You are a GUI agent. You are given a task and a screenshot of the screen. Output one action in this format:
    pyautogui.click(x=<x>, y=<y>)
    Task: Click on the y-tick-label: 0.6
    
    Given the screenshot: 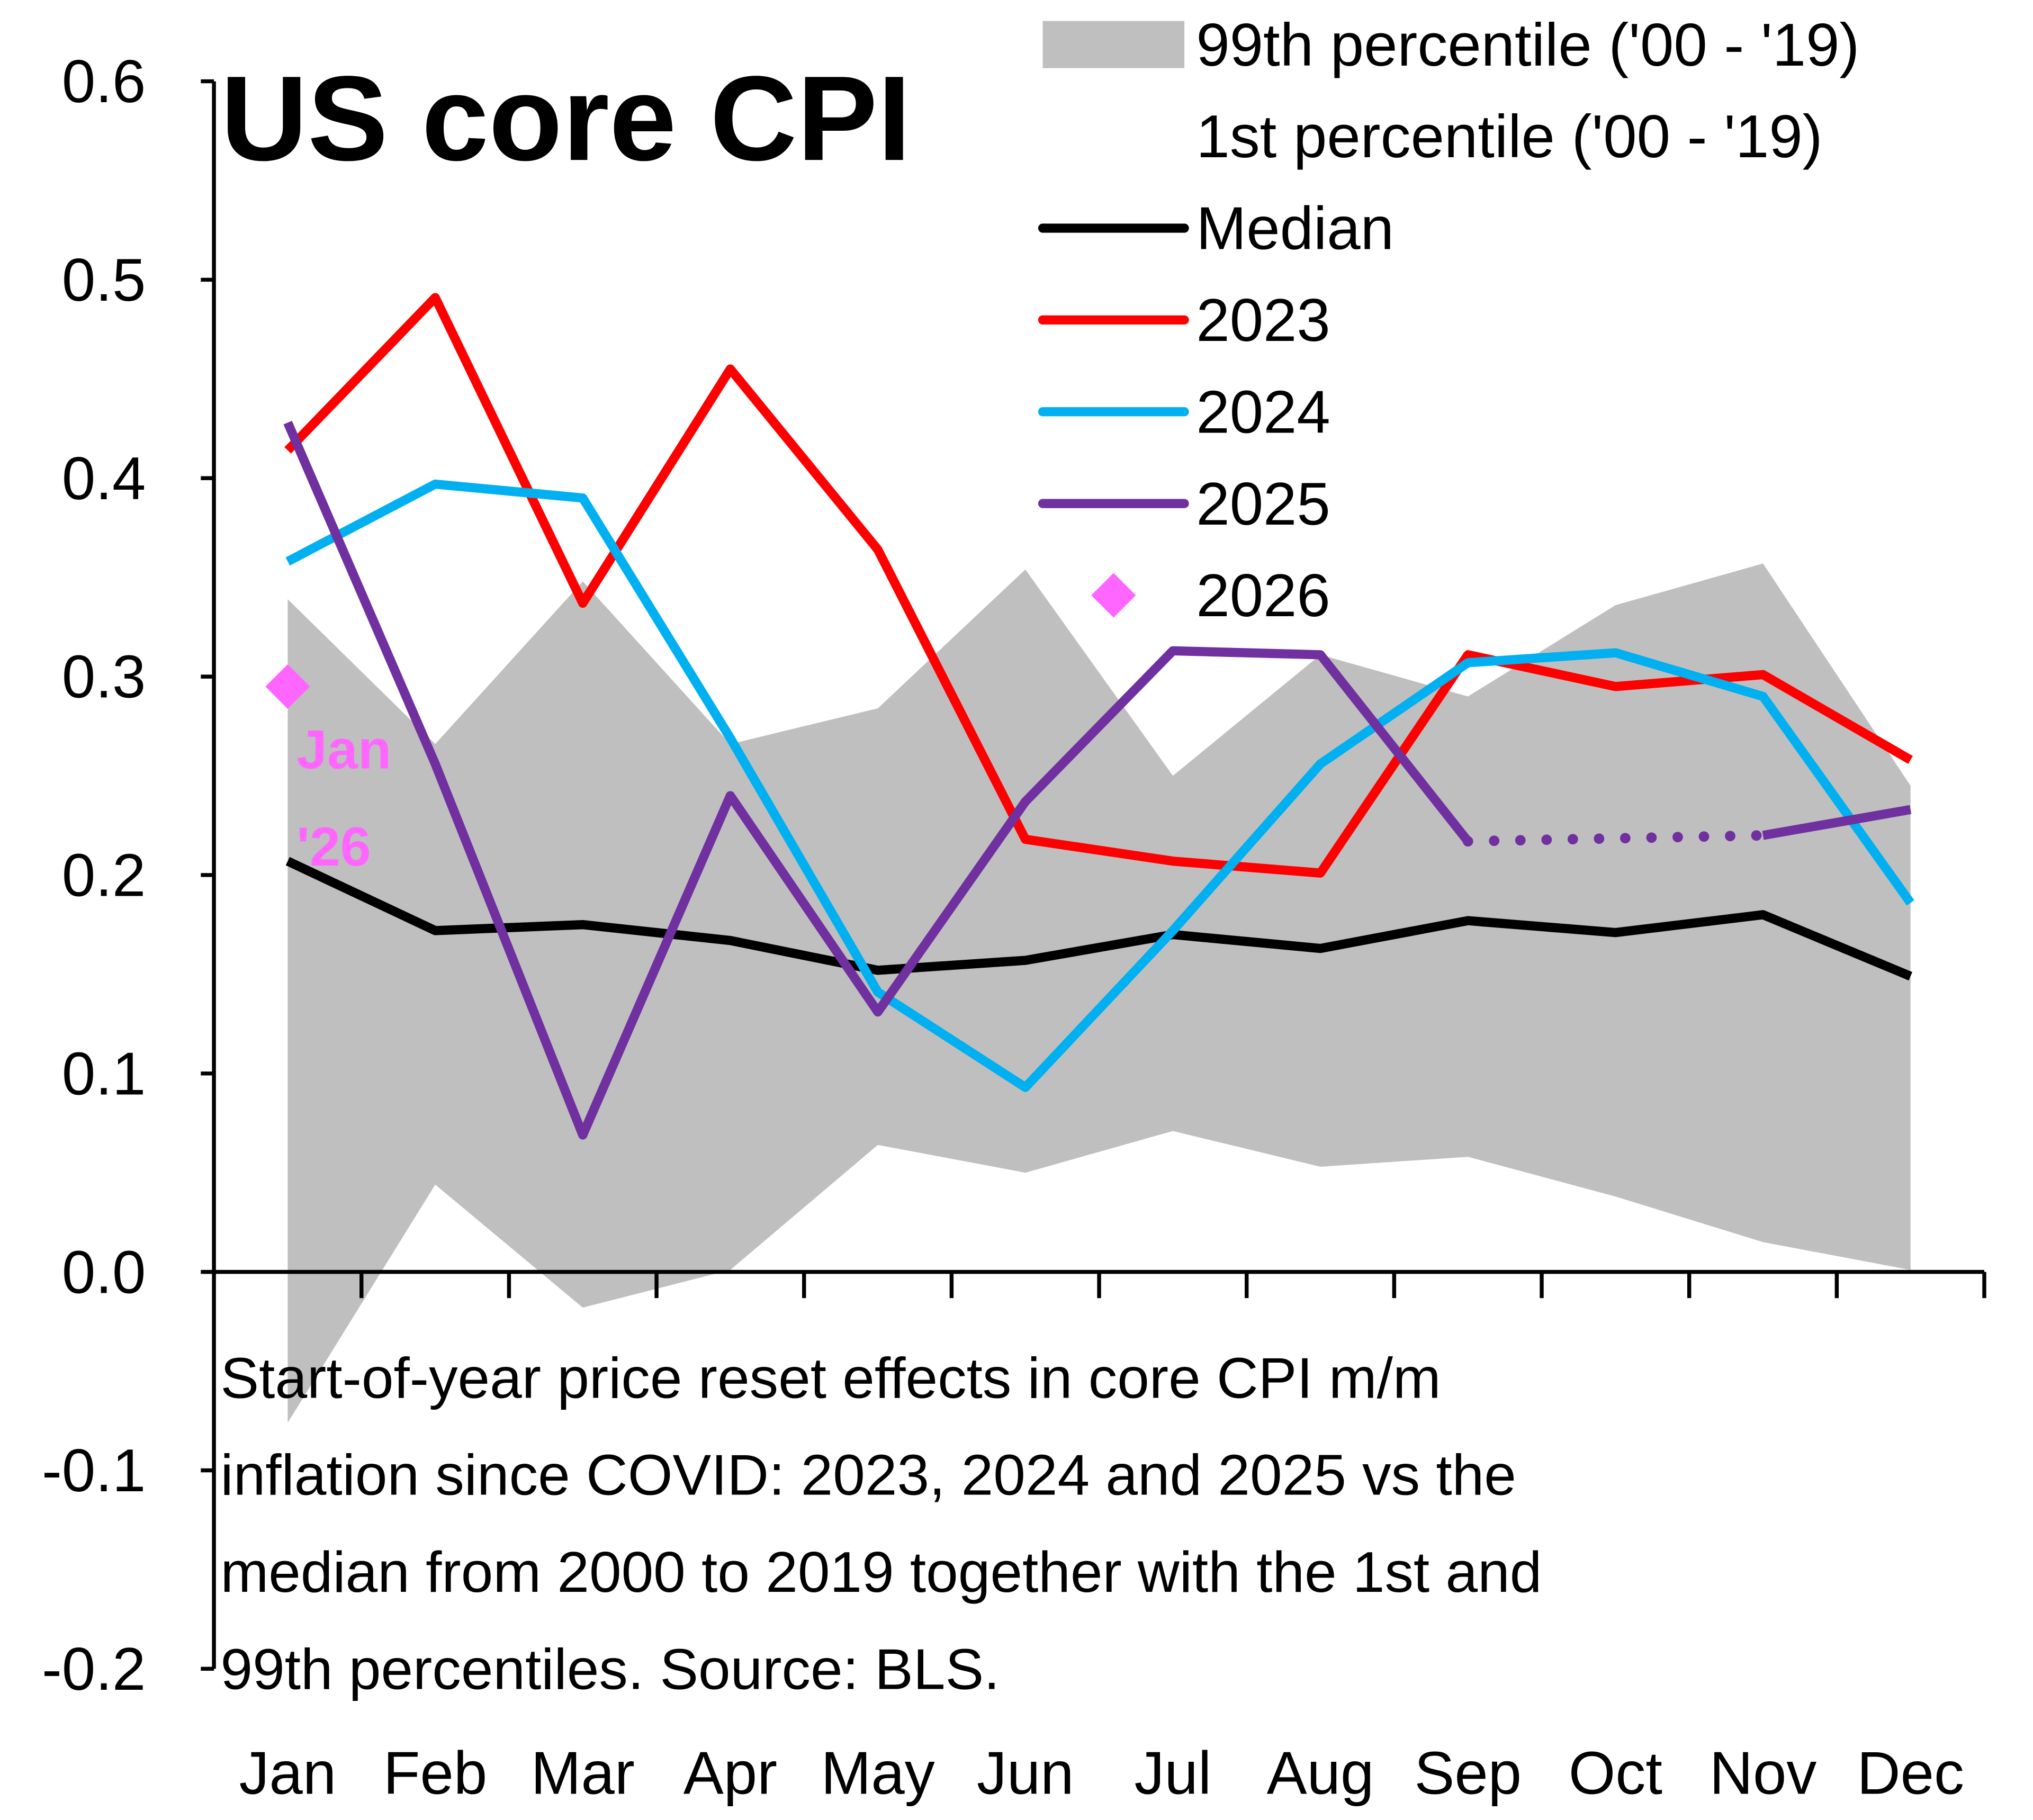 What is the action you would take?
    pyautogui.click(x=104, y=82)
    